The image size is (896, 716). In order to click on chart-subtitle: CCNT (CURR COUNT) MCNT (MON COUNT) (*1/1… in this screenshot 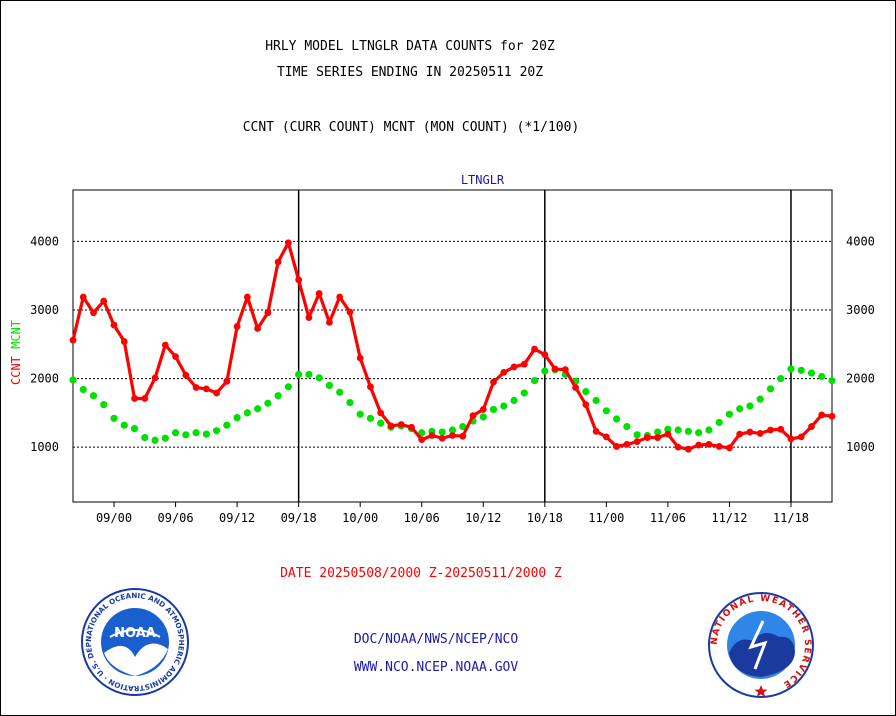, I will do `click(411, 127)`.